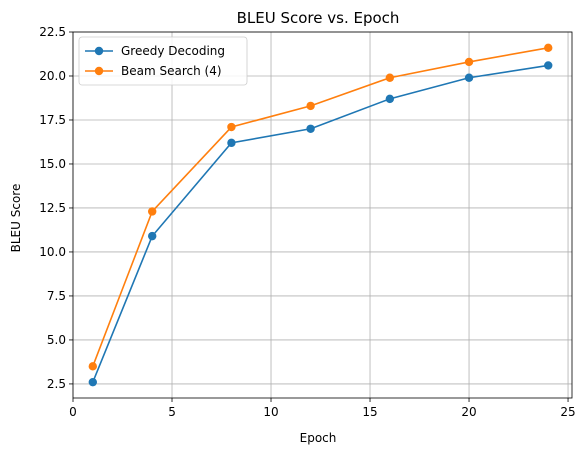  What do you see at coordinates (52, 164) in the screenshot?
I see `y-tick-label: 15.0` at bounding box center [52, 164].